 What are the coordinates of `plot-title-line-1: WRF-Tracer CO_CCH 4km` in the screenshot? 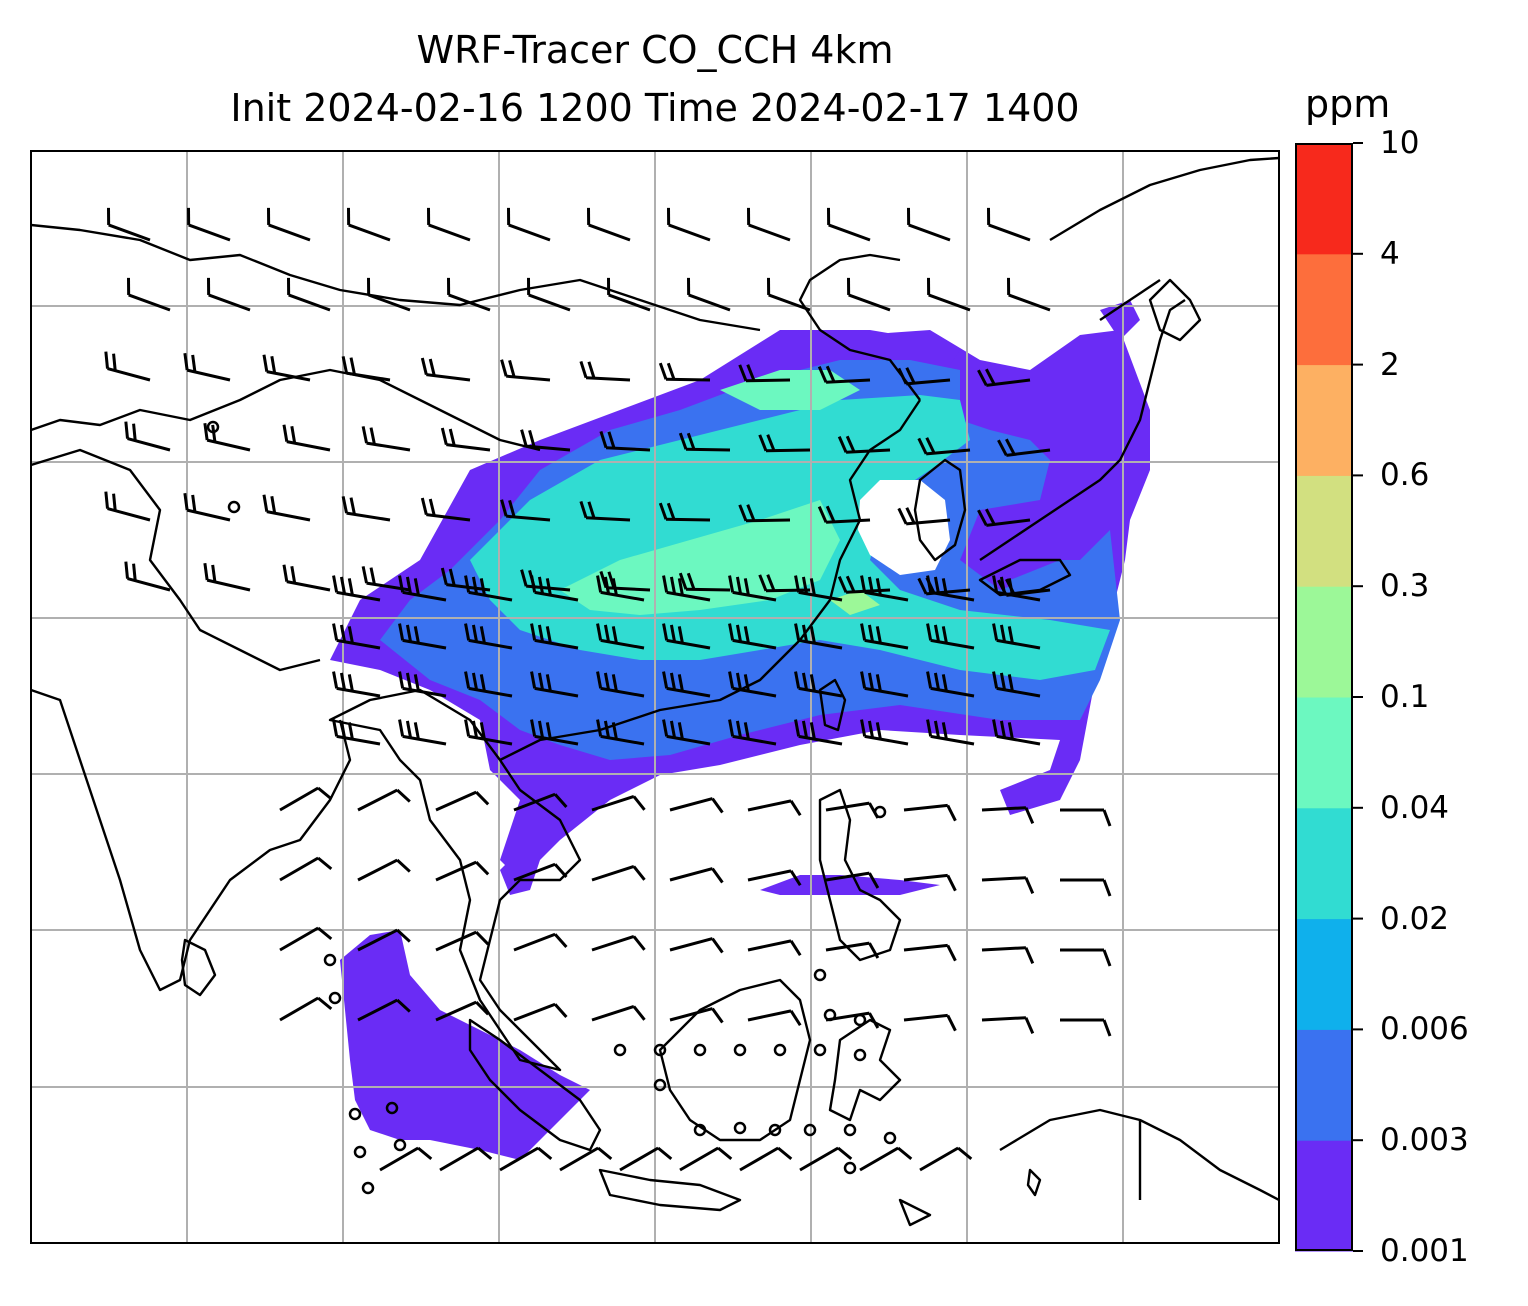 It's located at (655, 50).